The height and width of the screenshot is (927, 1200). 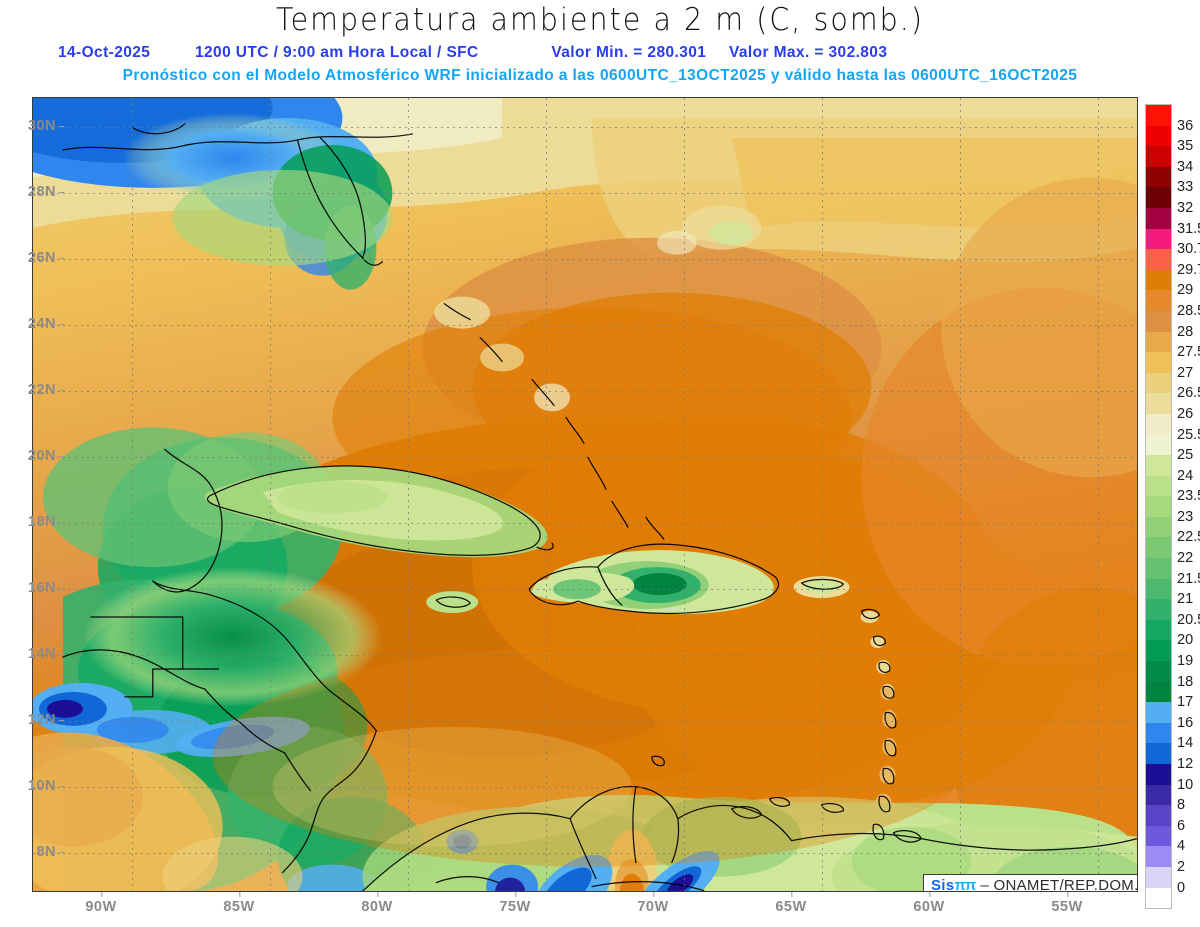 I want to click on colorbar-cell: 36, so click(x=1169, y=119).